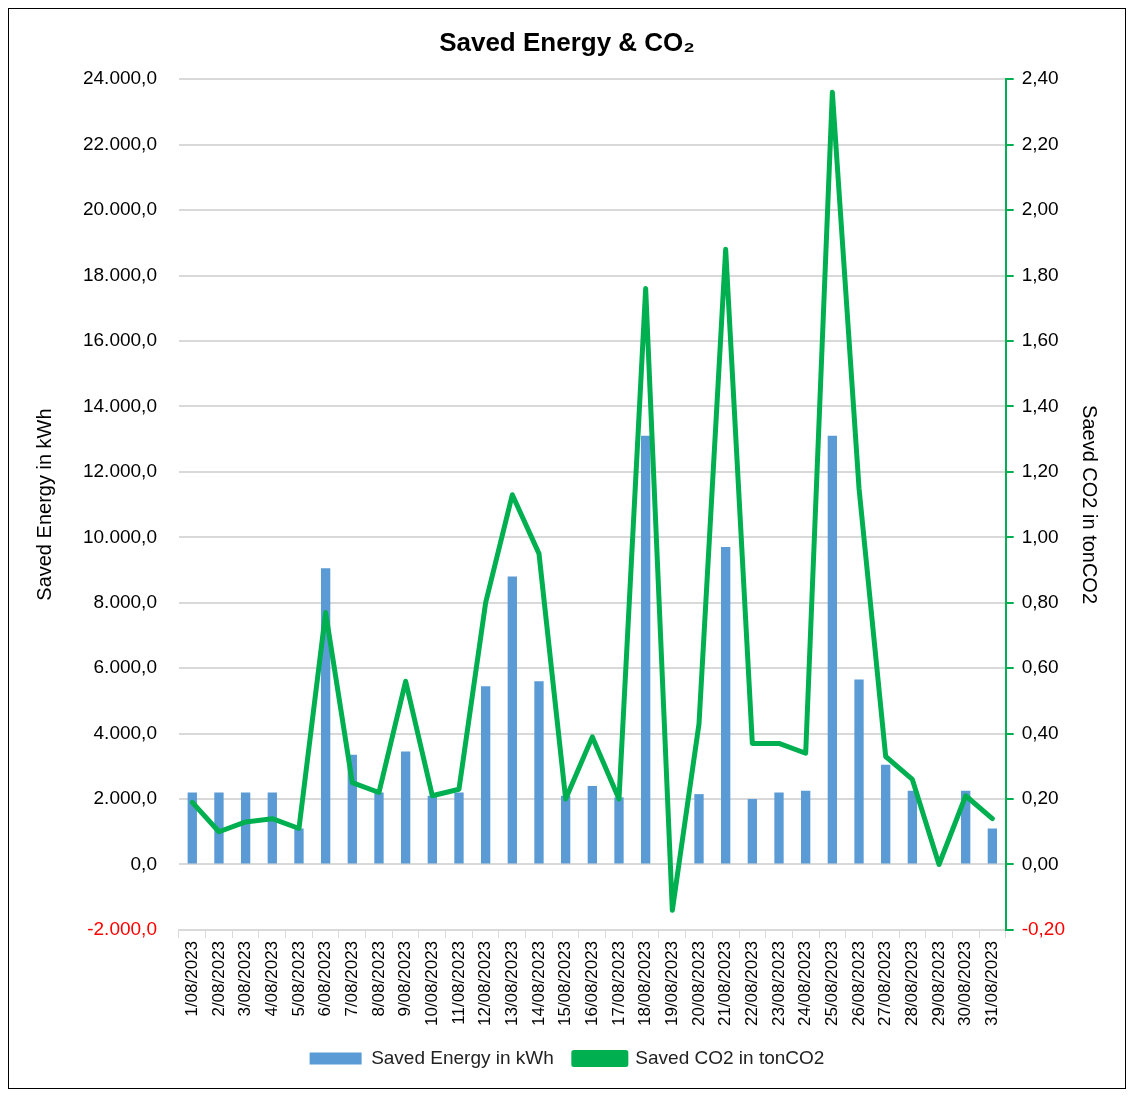 The image size is (1134, 1097). Describe the element at coordinates (1040, 340) in the screenshot. I see `y2-tick-label: 1,60` at that location.